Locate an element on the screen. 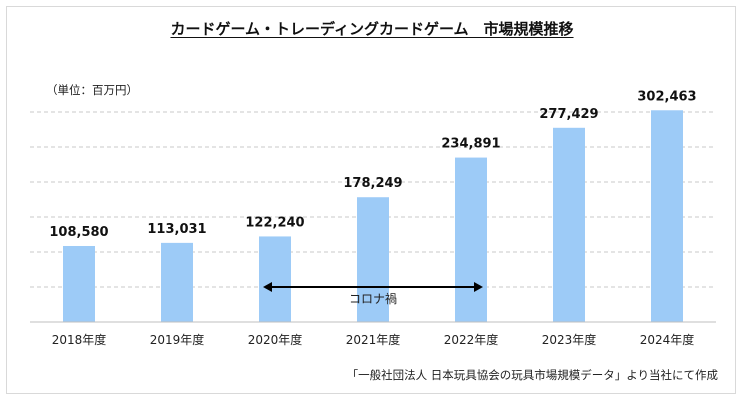 The height and width of the screenshot is (402, 744). value-label: 113,031 is located at coordinates (176, 229).